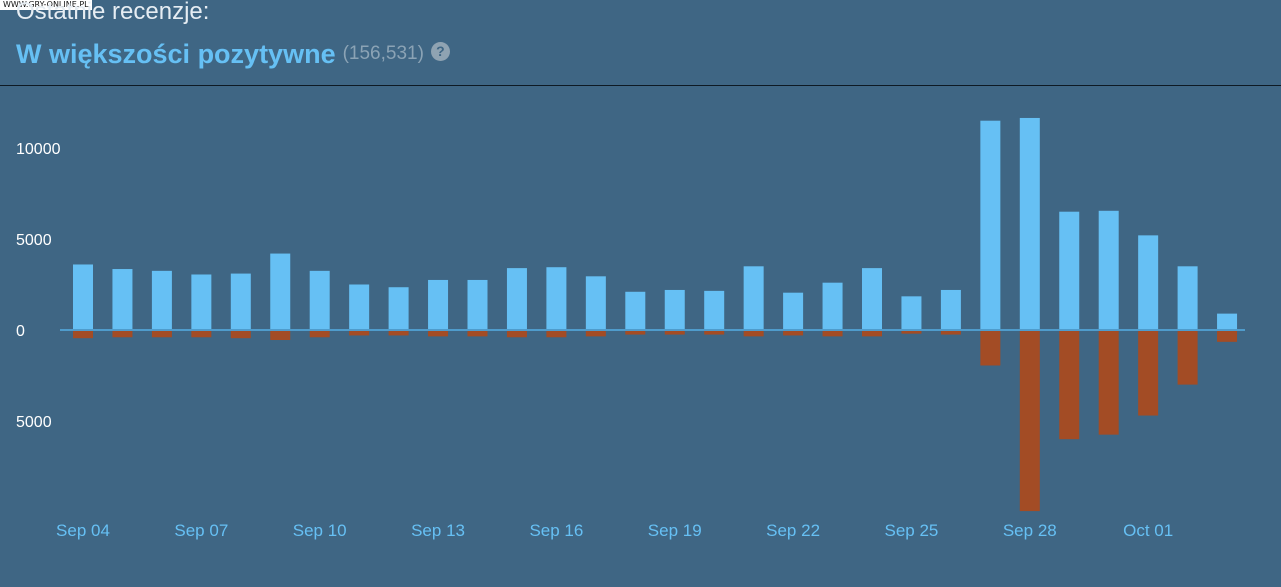 This screenshot has height=587, width=1281. What do you see at coordinates (113, 12) in the screenshot?
I see `section-title: Ostatnie recenzje:` at bounding box center [113, 12].